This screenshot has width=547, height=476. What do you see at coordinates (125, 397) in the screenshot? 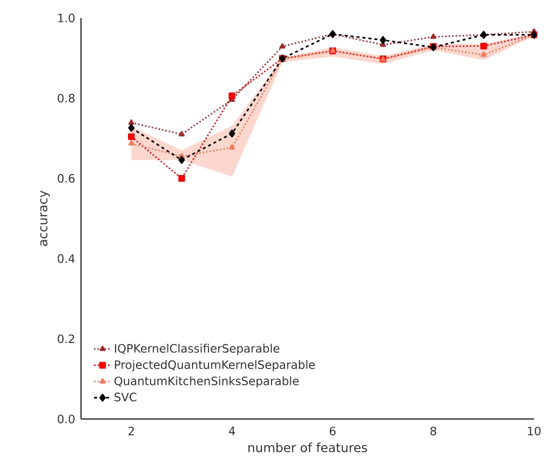
I see `legend-label: SVC` at bounding box center [125, 397].